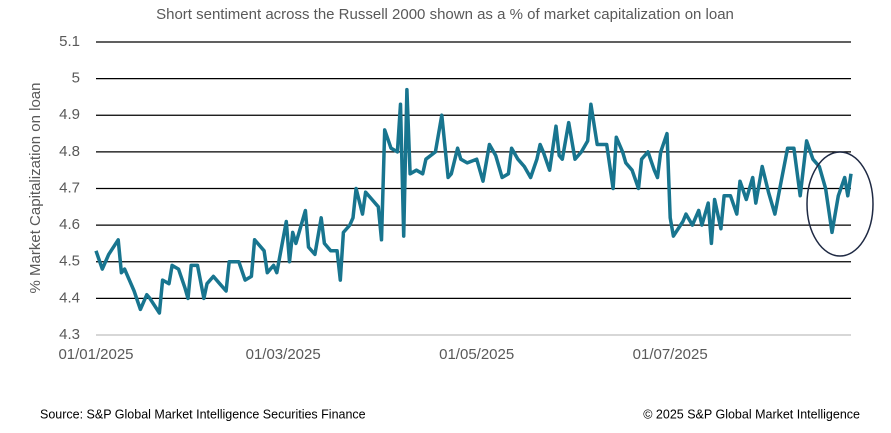 The width and height of the screenshot is (891, 433). I want to click on y-tick-label: 4.8, so click(69, 151).